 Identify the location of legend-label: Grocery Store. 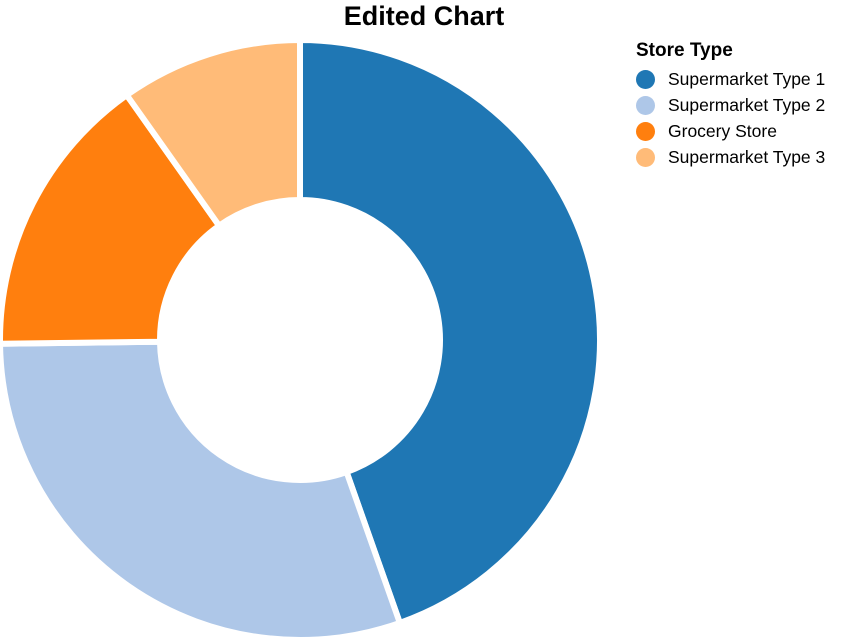
(722, 130).